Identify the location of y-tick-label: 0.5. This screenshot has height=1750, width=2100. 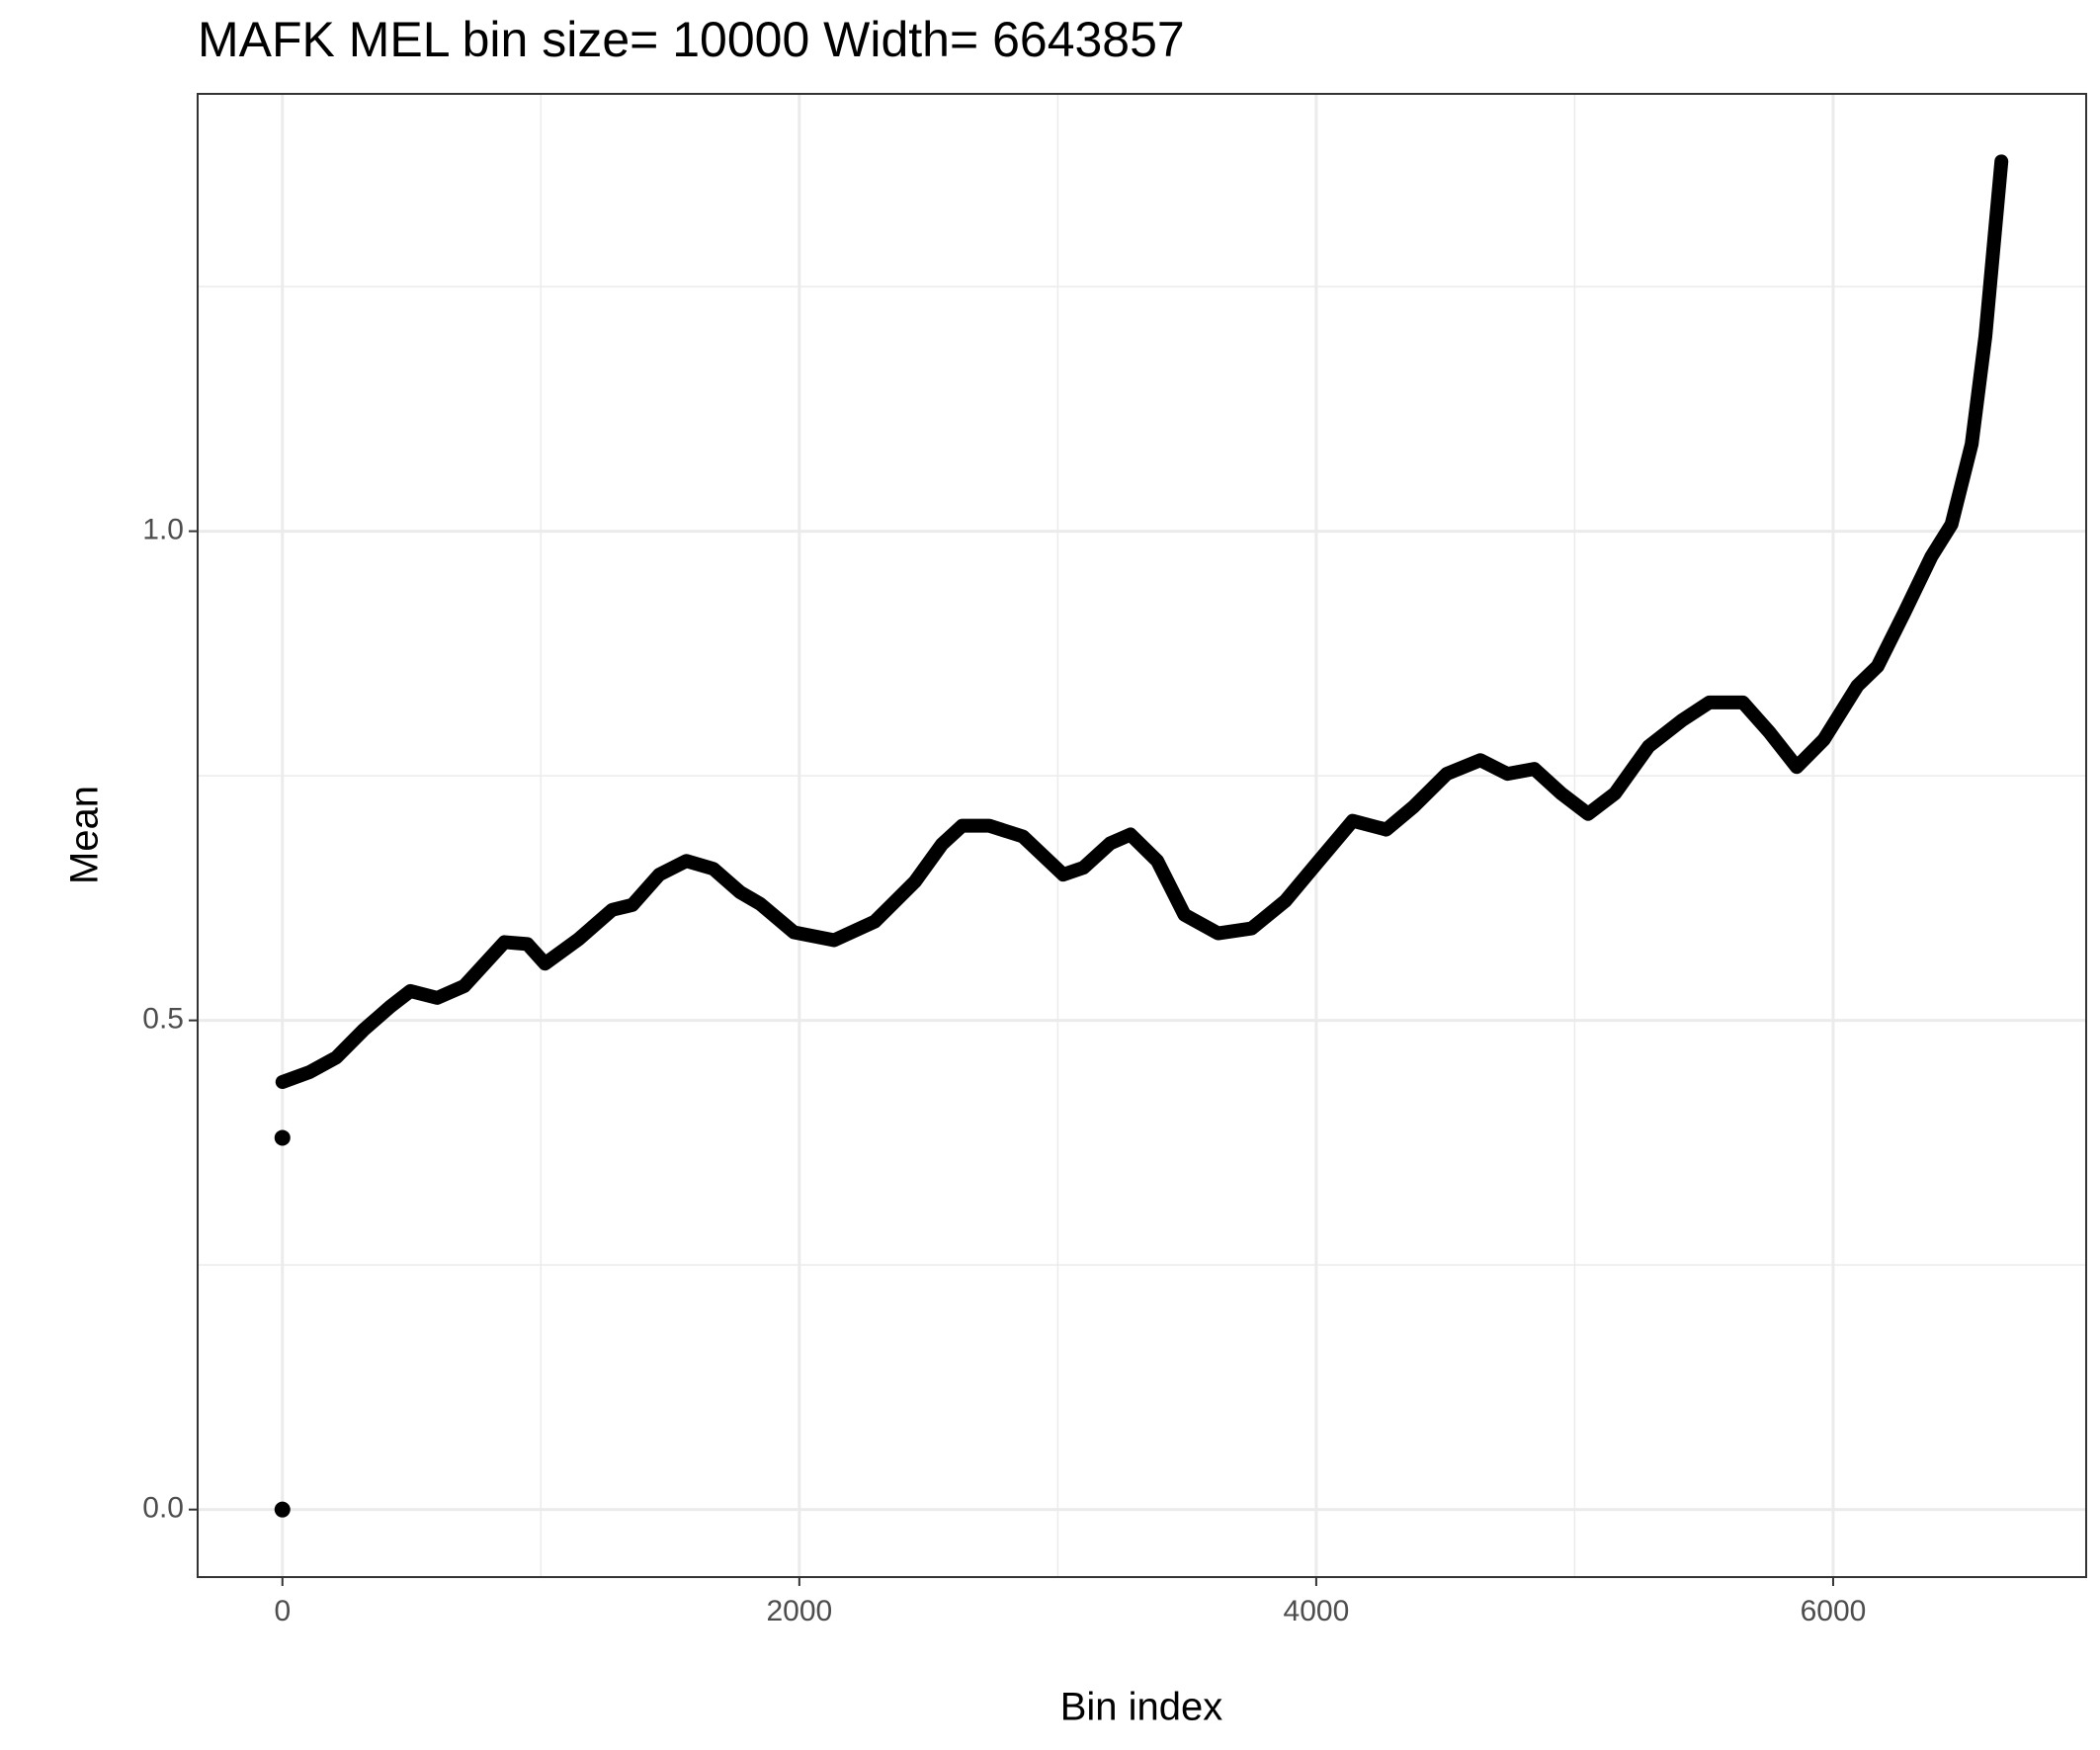
(163, 1019).